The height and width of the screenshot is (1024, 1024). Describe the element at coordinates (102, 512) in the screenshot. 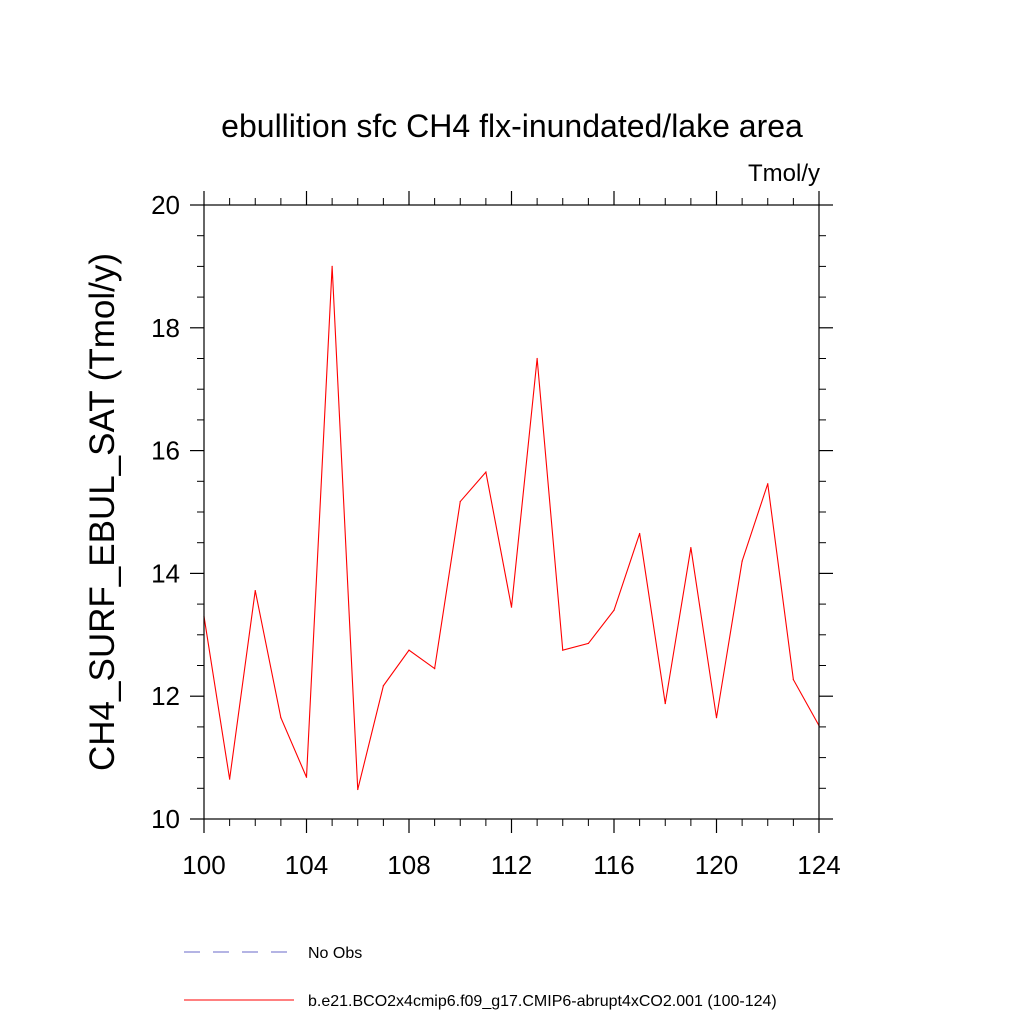

I see `y-axis-label: CH4_SURF_EBUL_SAT (Tmol/y)` at that location.